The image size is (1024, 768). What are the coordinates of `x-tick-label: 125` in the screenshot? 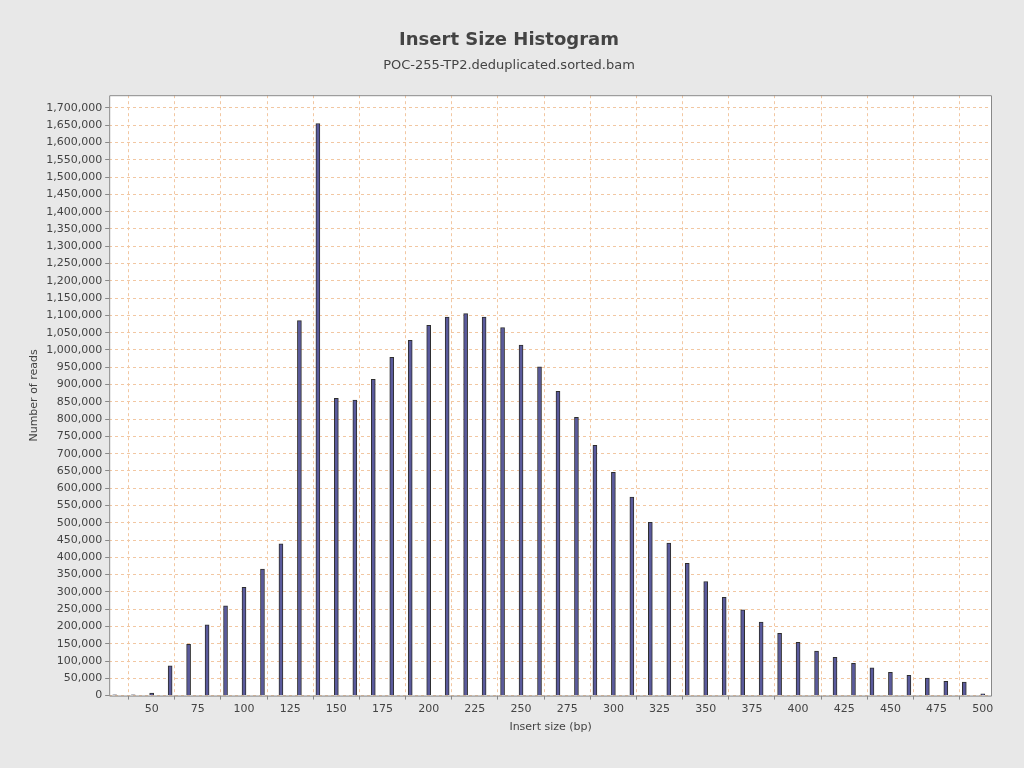 It's located at (290, 709).